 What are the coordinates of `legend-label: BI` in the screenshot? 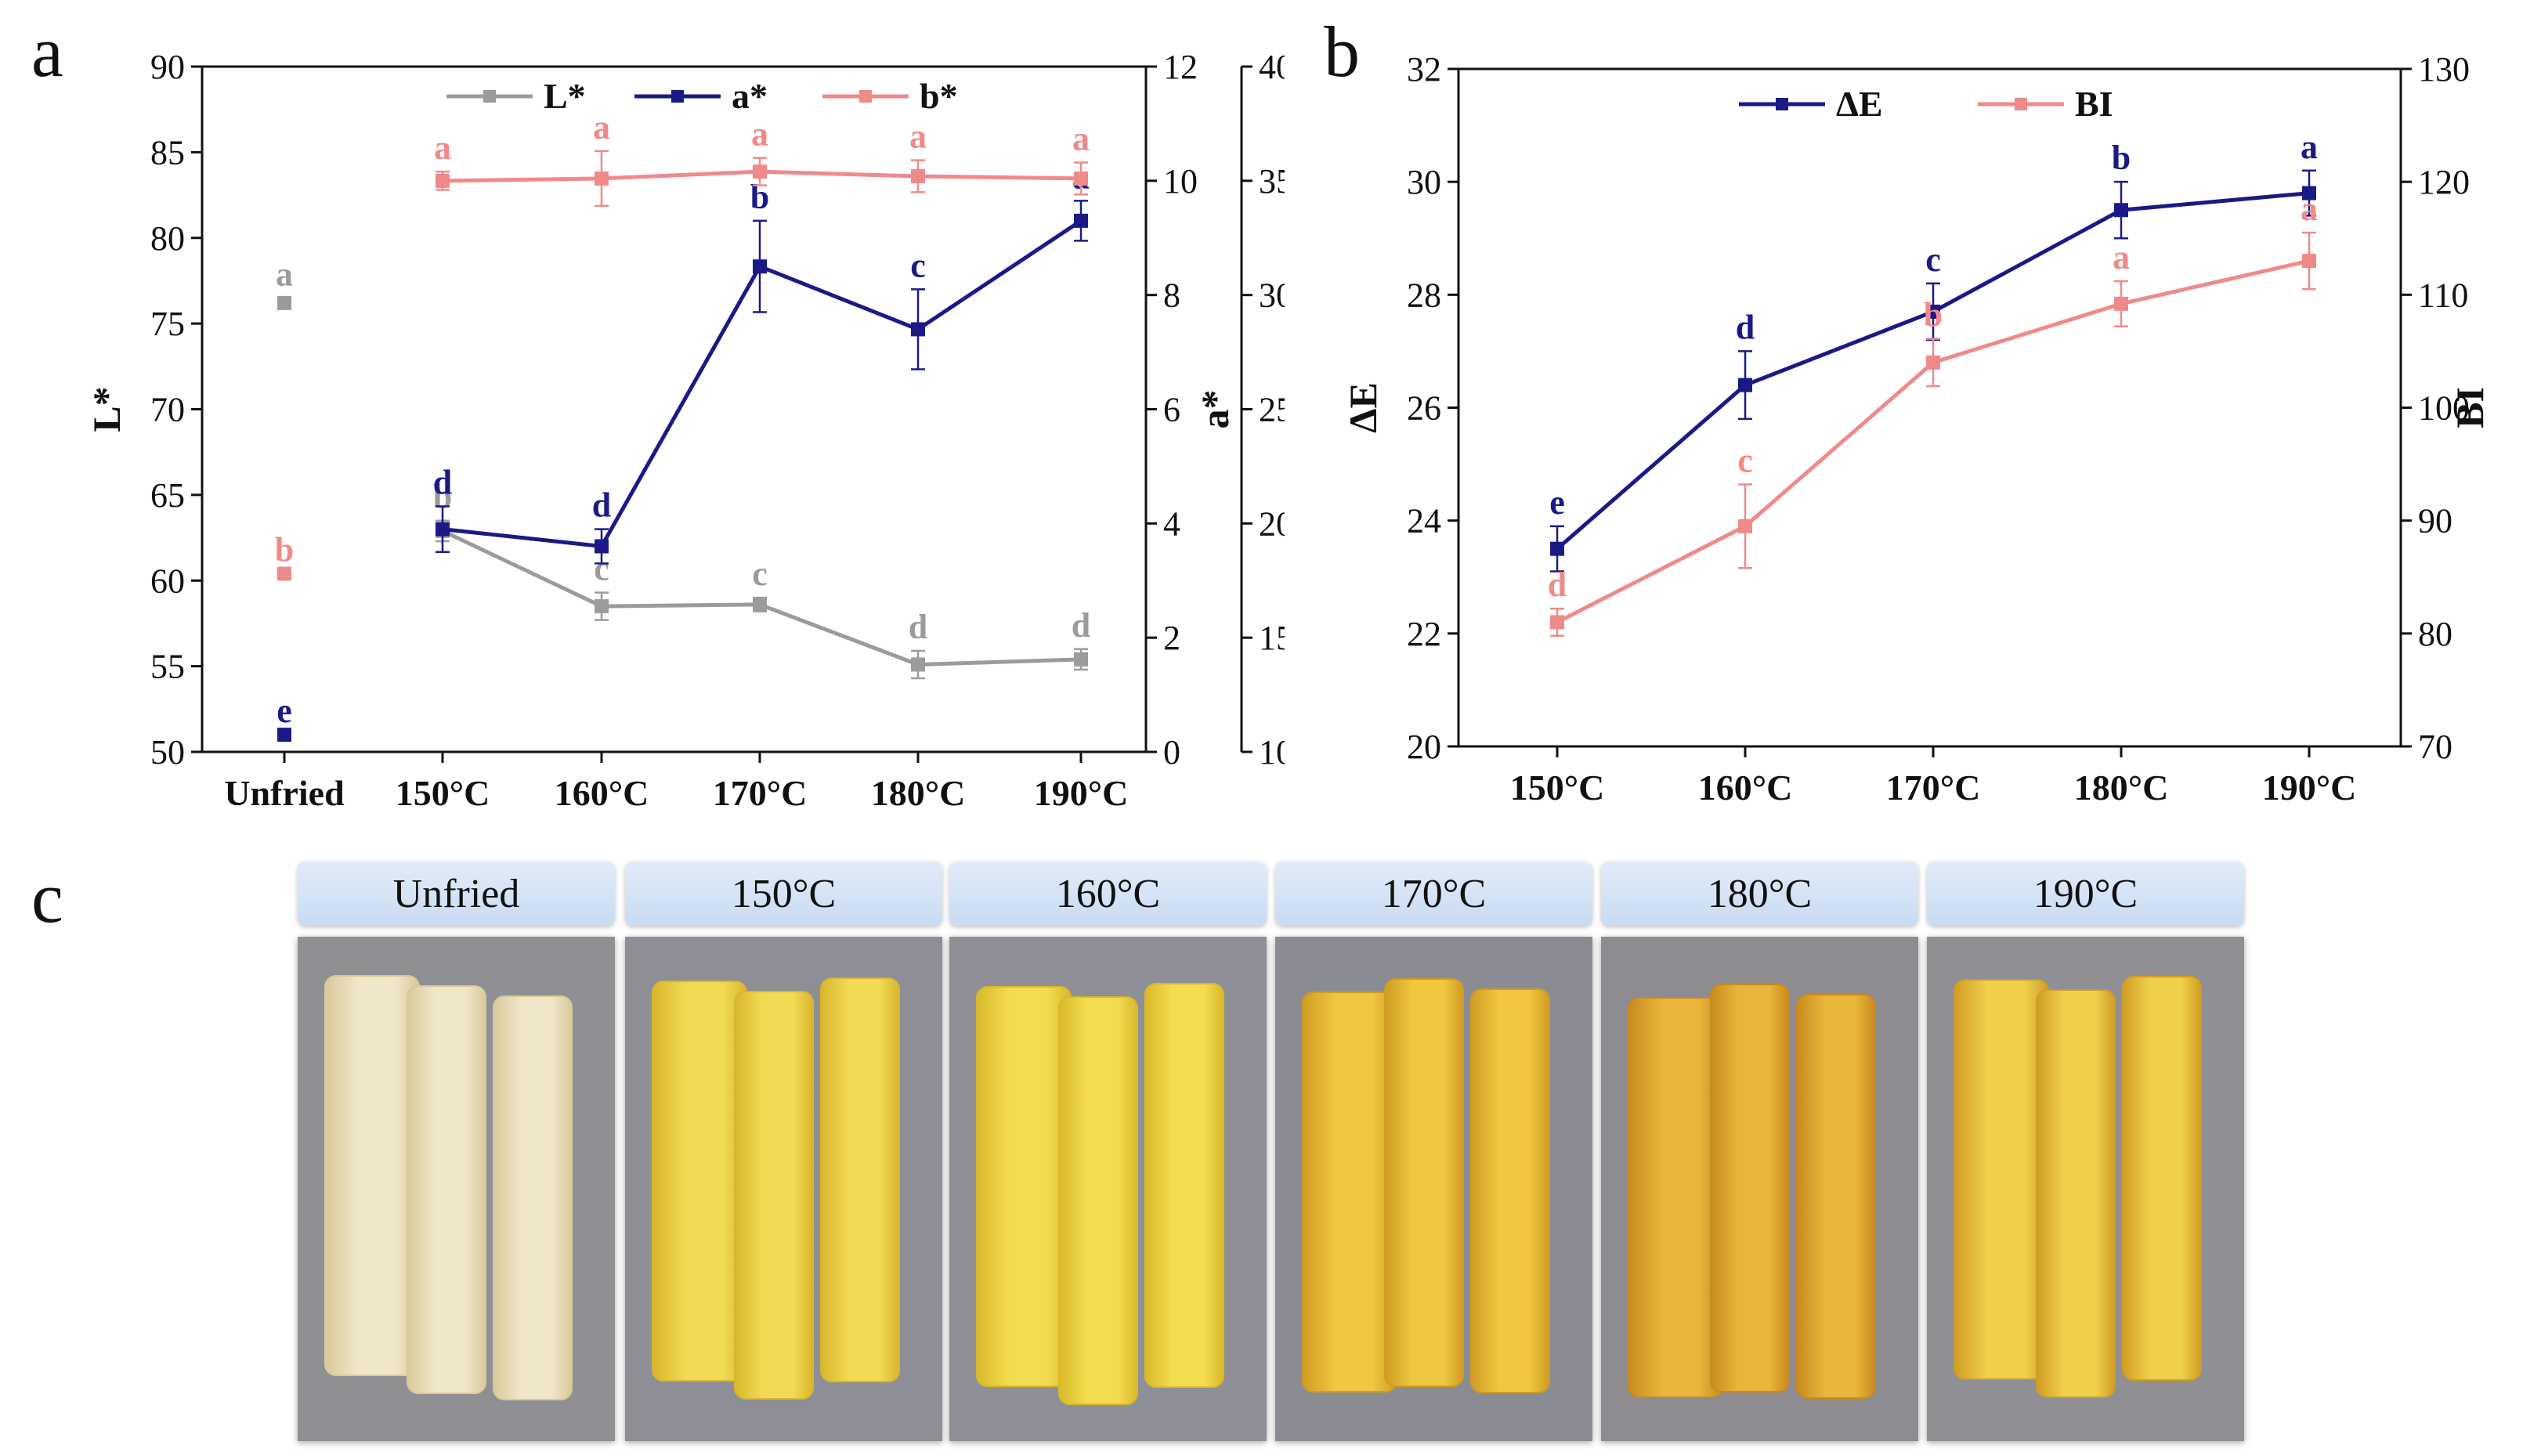 It's located at (2094, 104).